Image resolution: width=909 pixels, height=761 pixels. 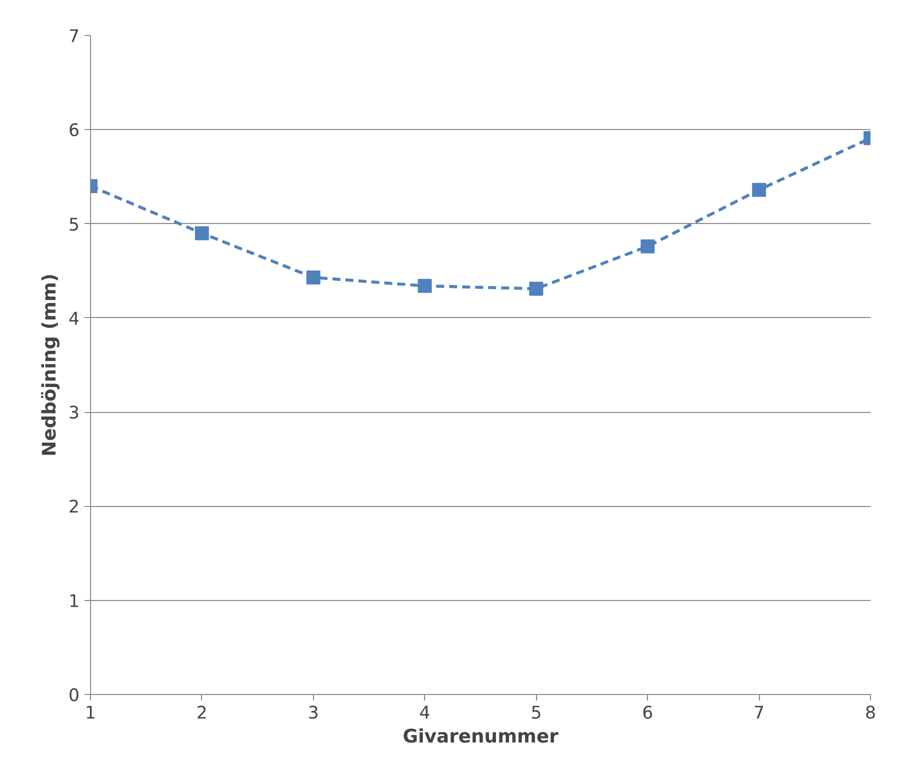 I want to click on x-tick-label: 7, so click(x=759, y=714).